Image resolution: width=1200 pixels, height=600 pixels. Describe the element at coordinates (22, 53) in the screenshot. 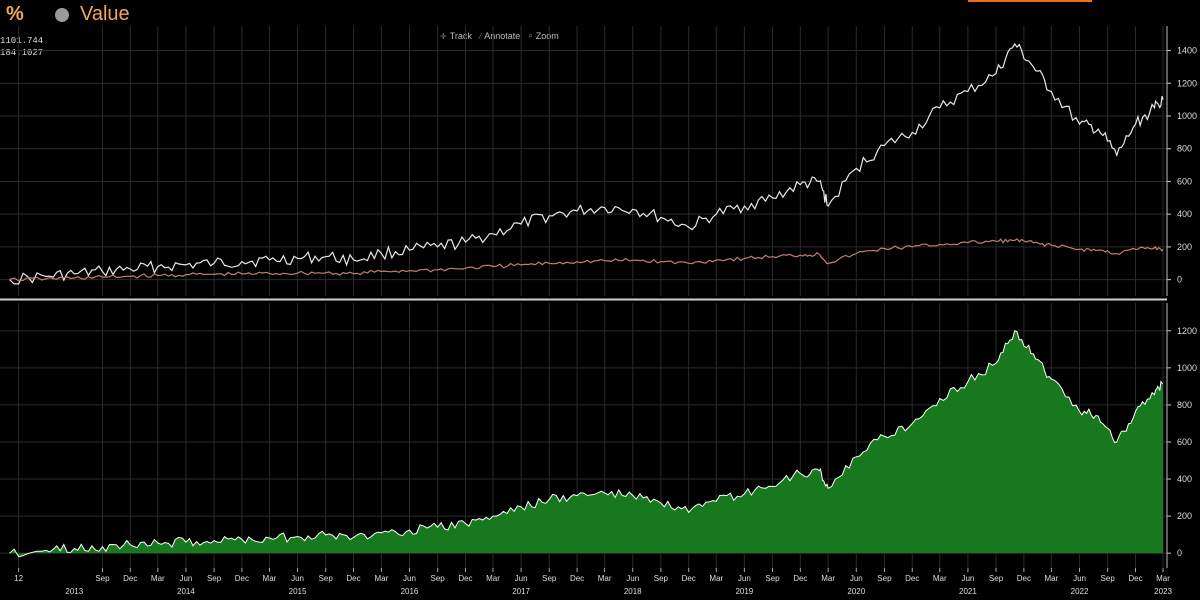

I see `readout-value-2: 184.1027` at that location.